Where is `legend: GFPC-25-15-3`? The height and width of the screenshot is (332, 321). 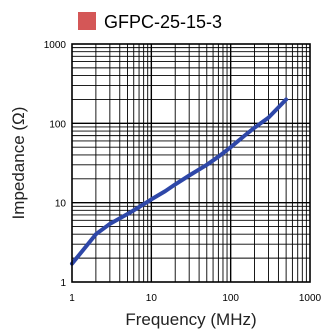 legend: GFPC-25-15-3 is located at coordinates (150, 22).